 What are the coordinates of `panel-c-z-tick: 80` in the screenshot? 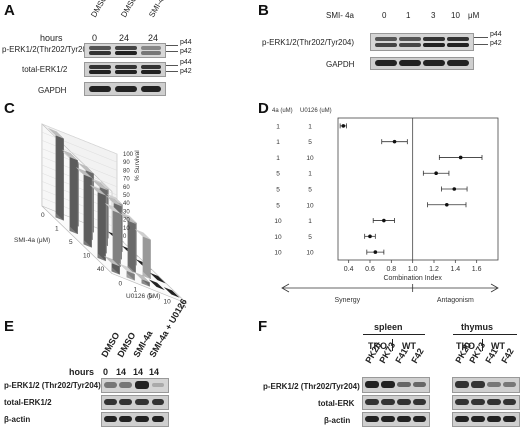 It's located at (126, 171).